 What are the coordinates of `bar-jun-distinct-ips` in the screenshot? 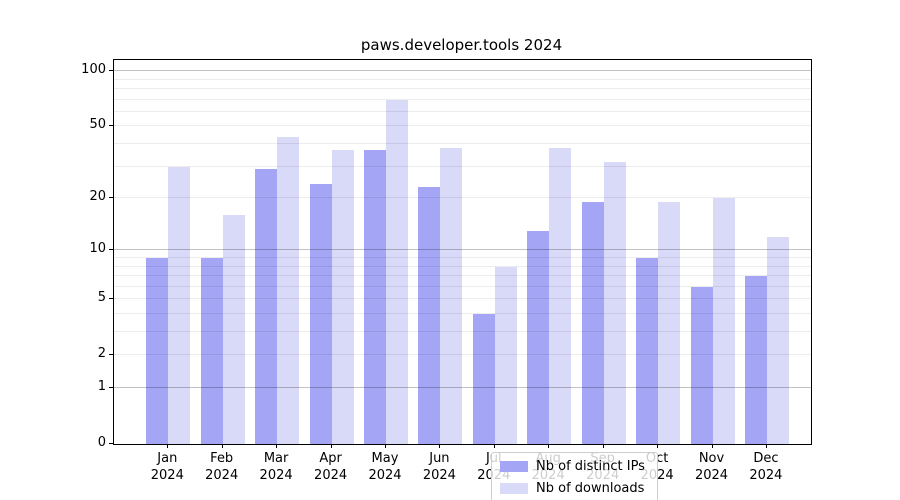 It's located at (429, 315).